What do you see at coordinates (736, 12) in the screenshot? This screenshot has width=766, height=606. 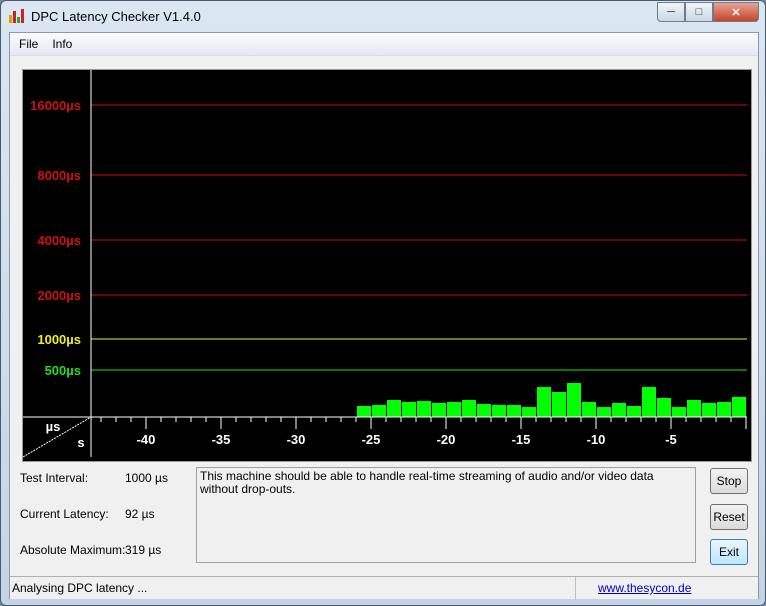 I see `close-button: ✕` at bounding box center [736, 12].